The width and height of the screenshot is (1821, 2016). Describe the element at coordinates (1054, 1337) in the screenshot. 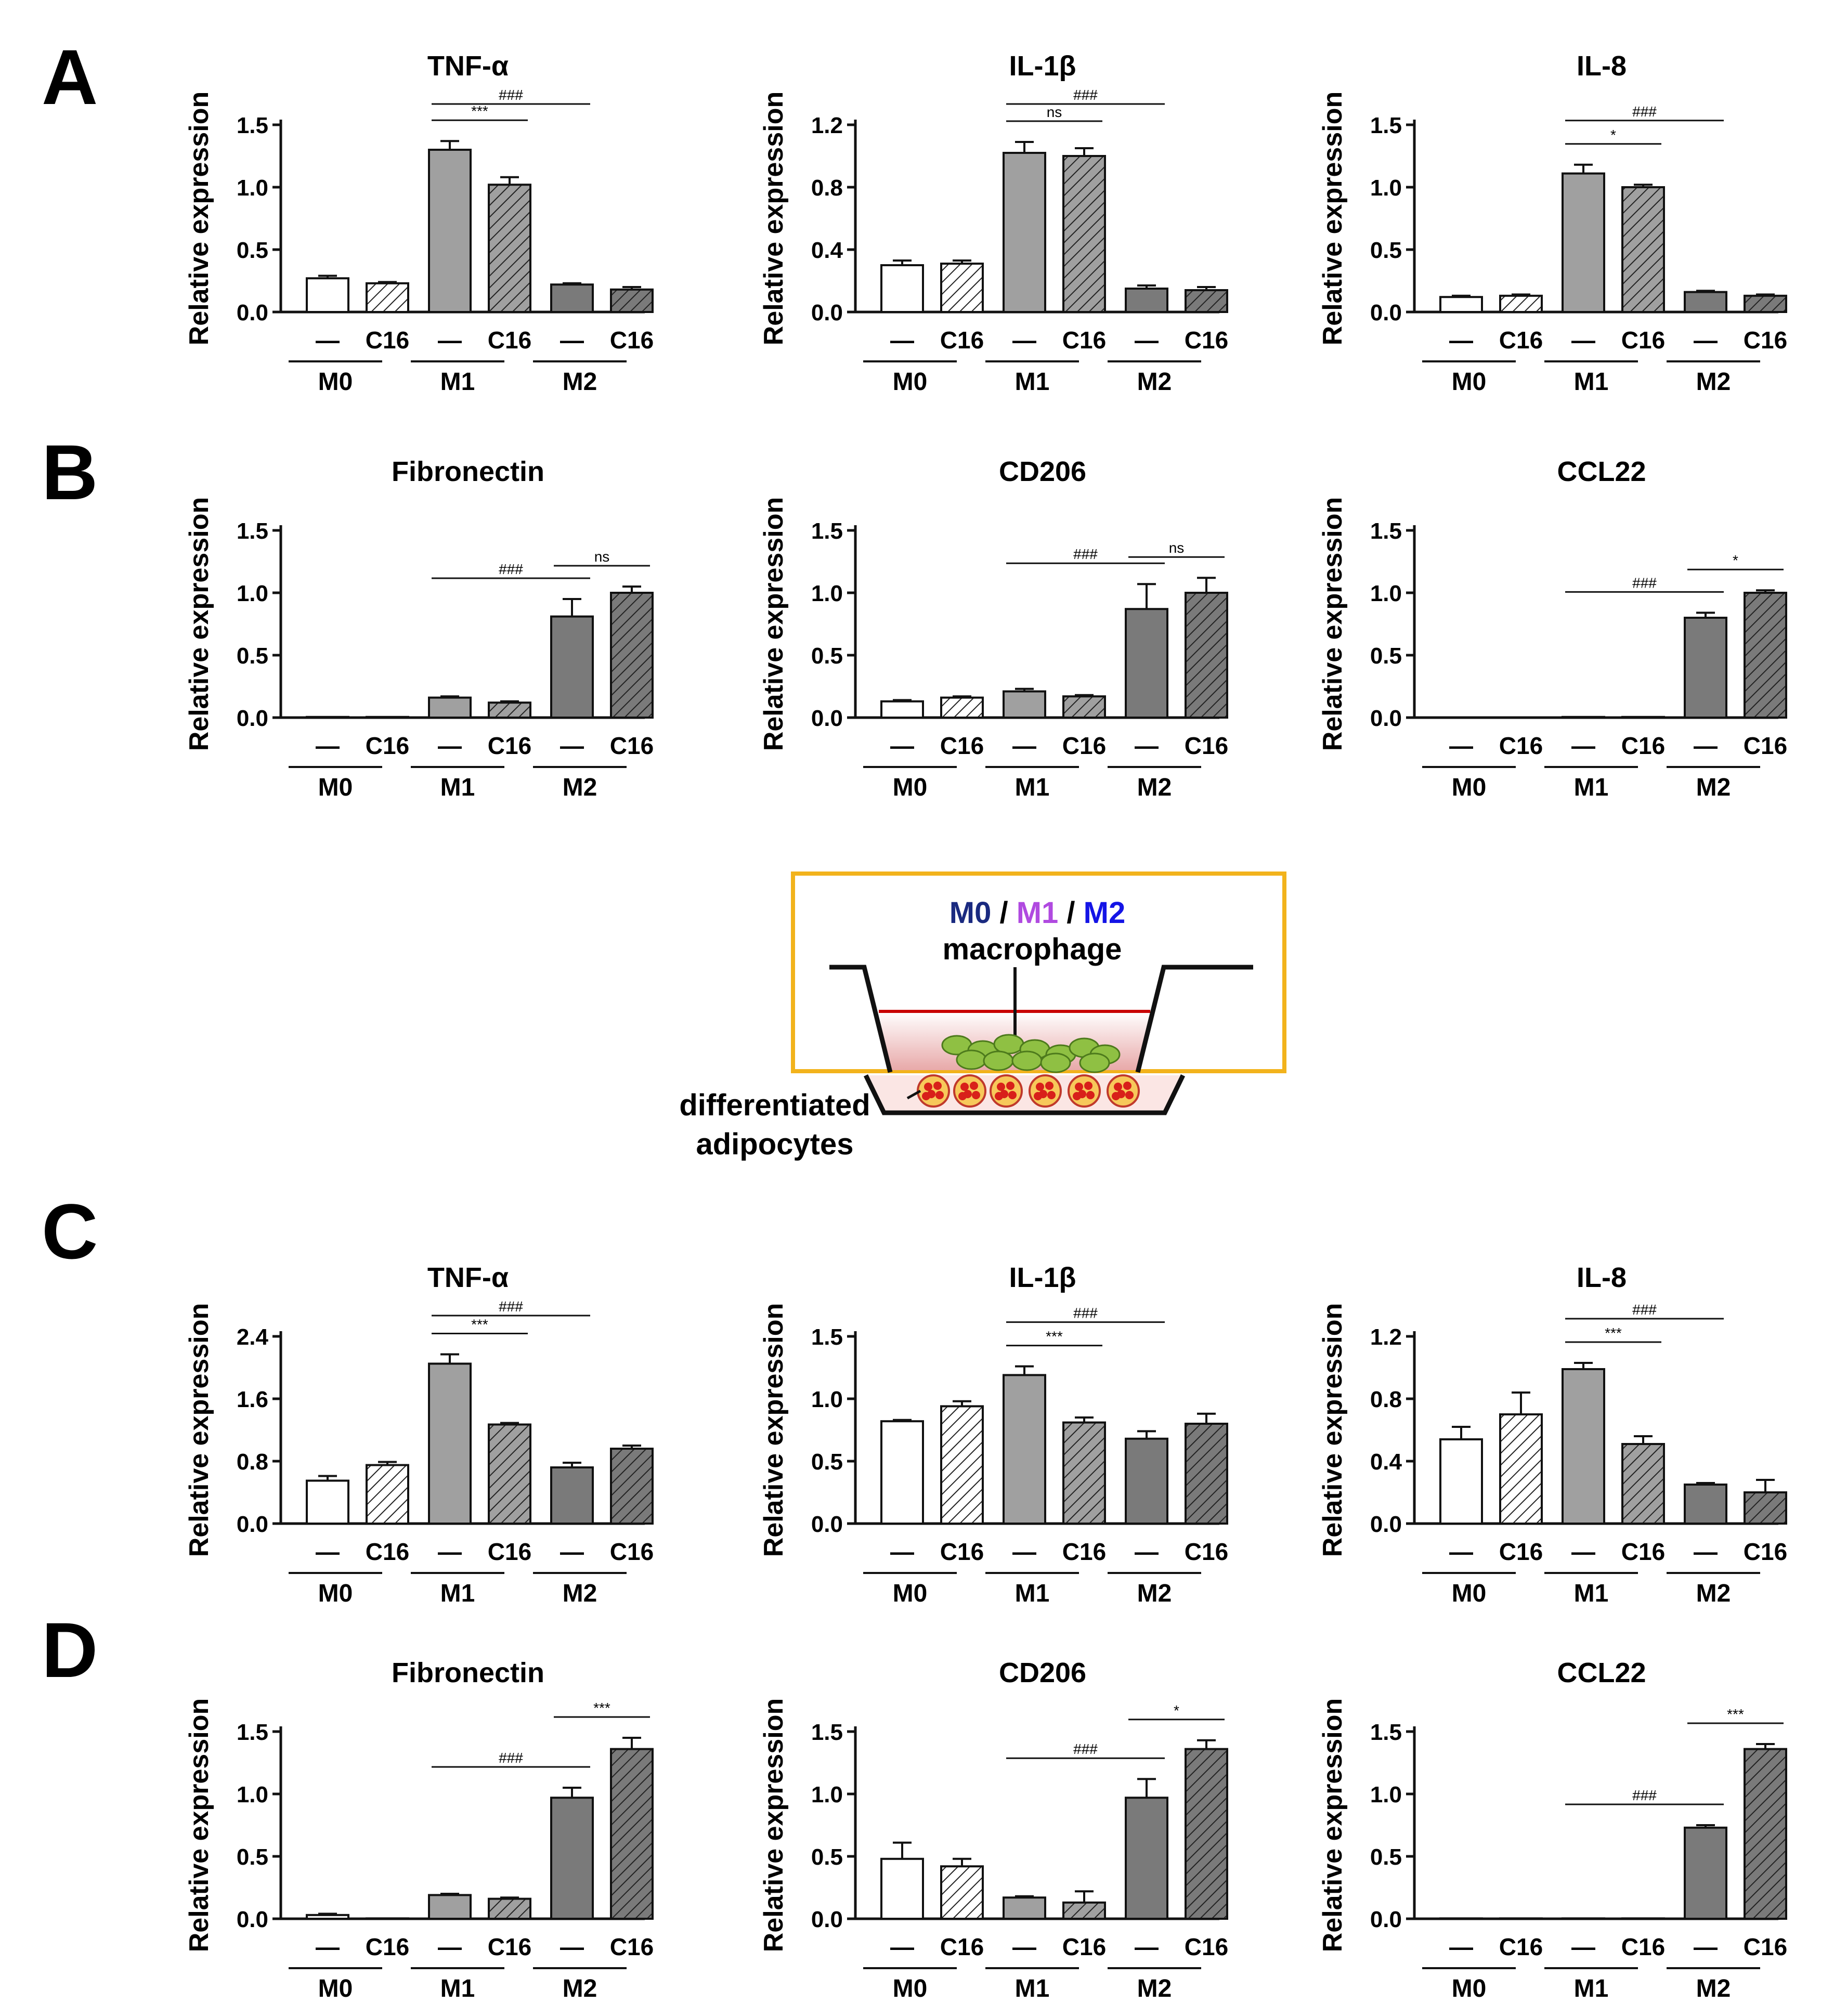

I see `significance-label: ***` at that location.